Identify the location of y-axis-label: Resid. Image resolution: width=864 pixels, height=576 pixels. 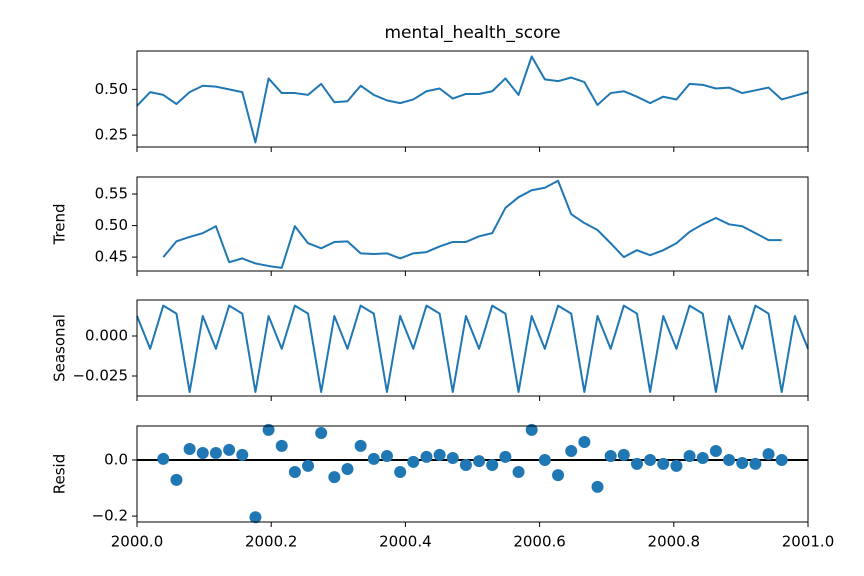
(60, 474).